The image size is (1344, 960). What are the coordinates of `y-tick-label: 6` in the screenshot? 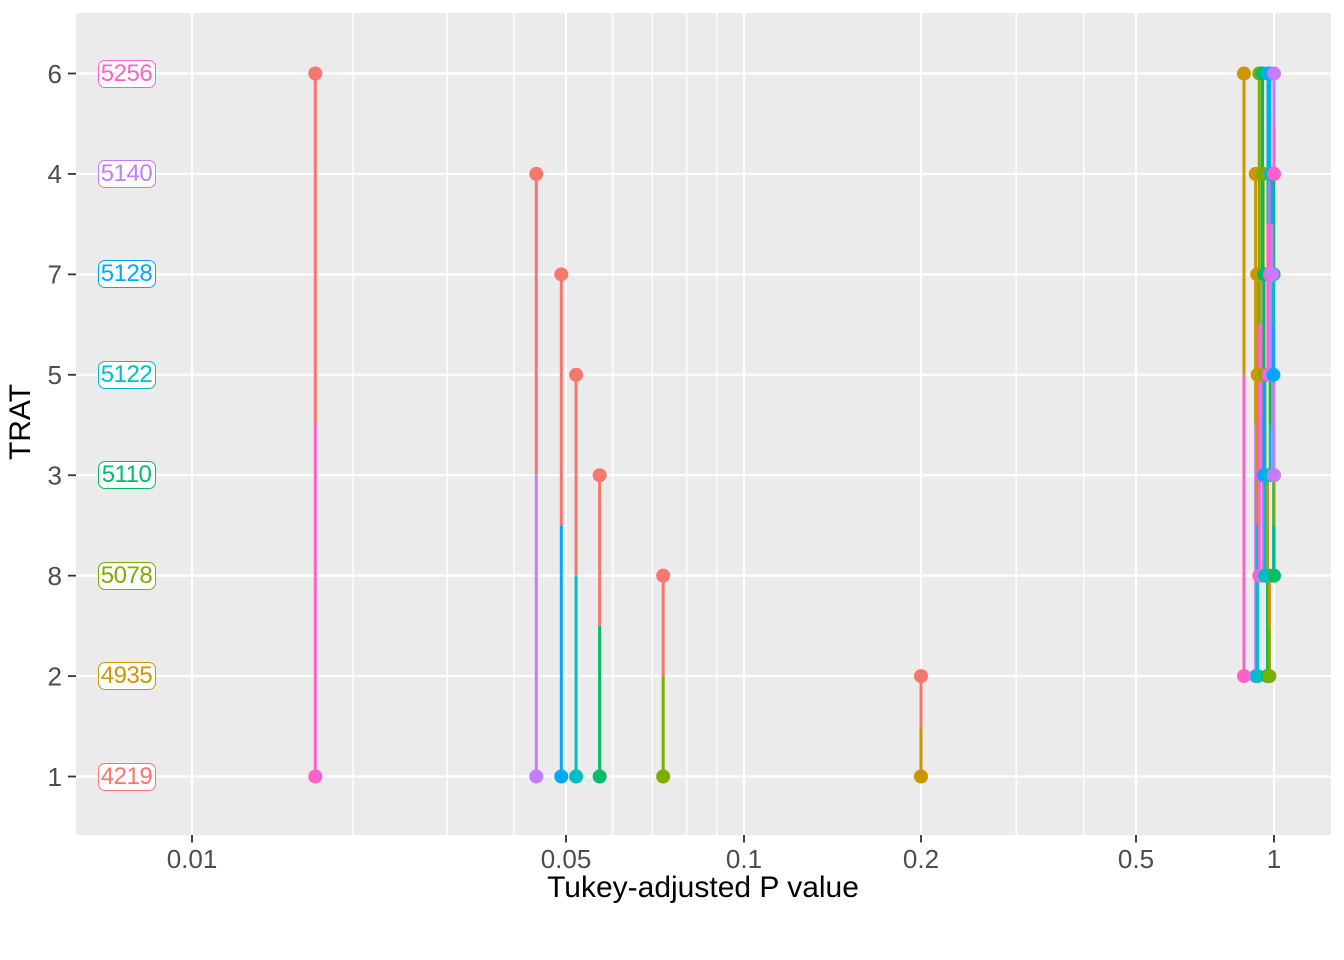 It's located at (55, 74).